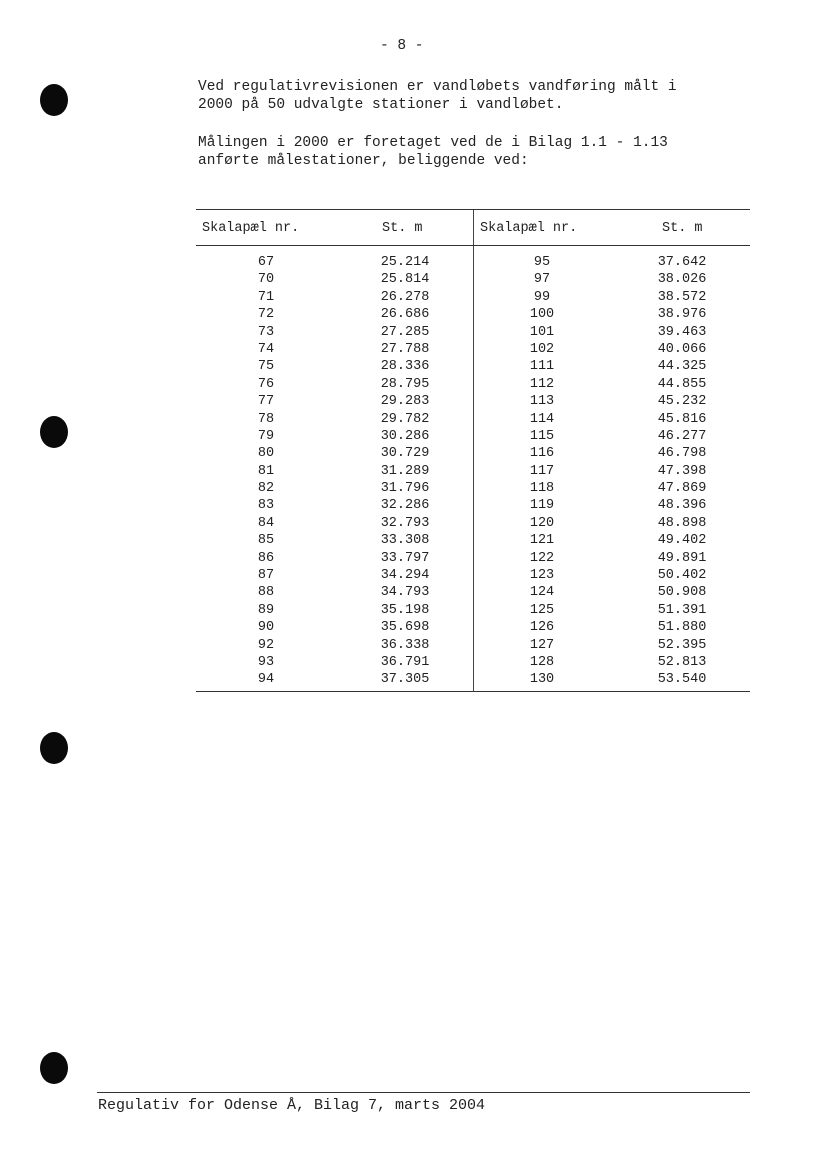  Describe the element at coordinates (682, 349) in the screenshot. I see `cell-station-2: 40.066` at that location.